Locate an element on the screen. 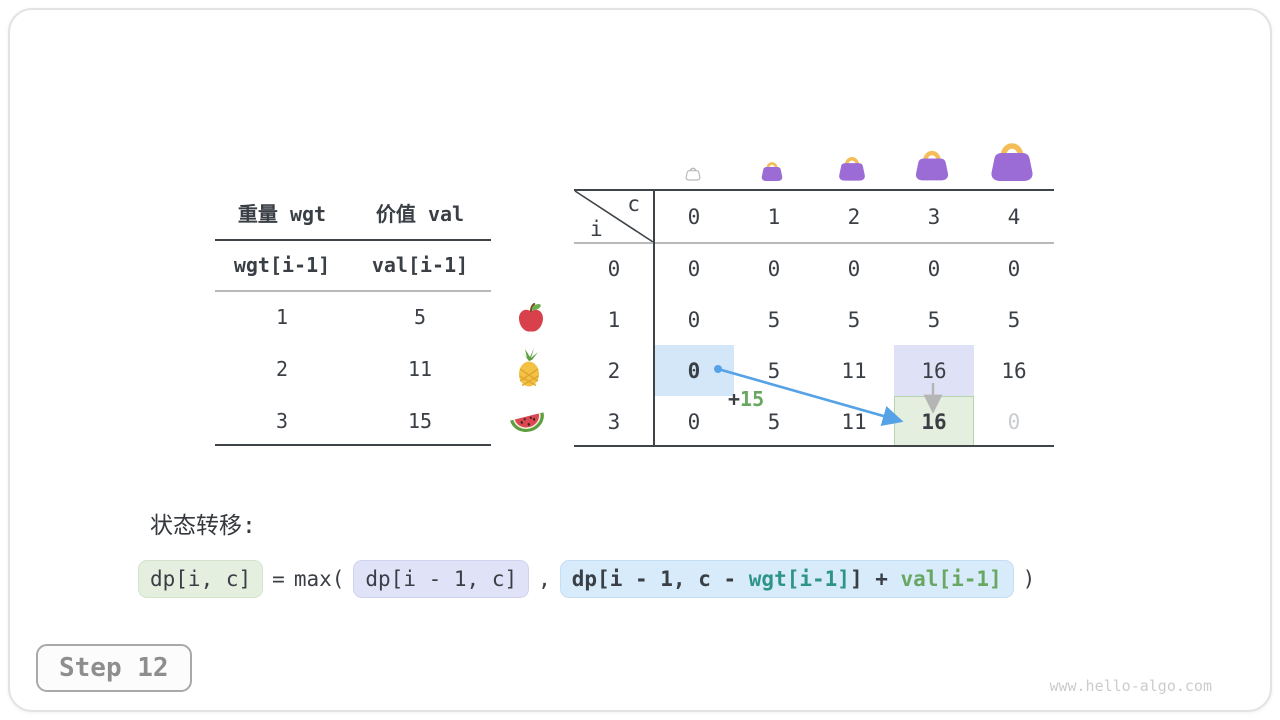 The image size is (1280, 720). formula-arg2-wgt: wgt[i-1] is located at coordinates (799, 579).